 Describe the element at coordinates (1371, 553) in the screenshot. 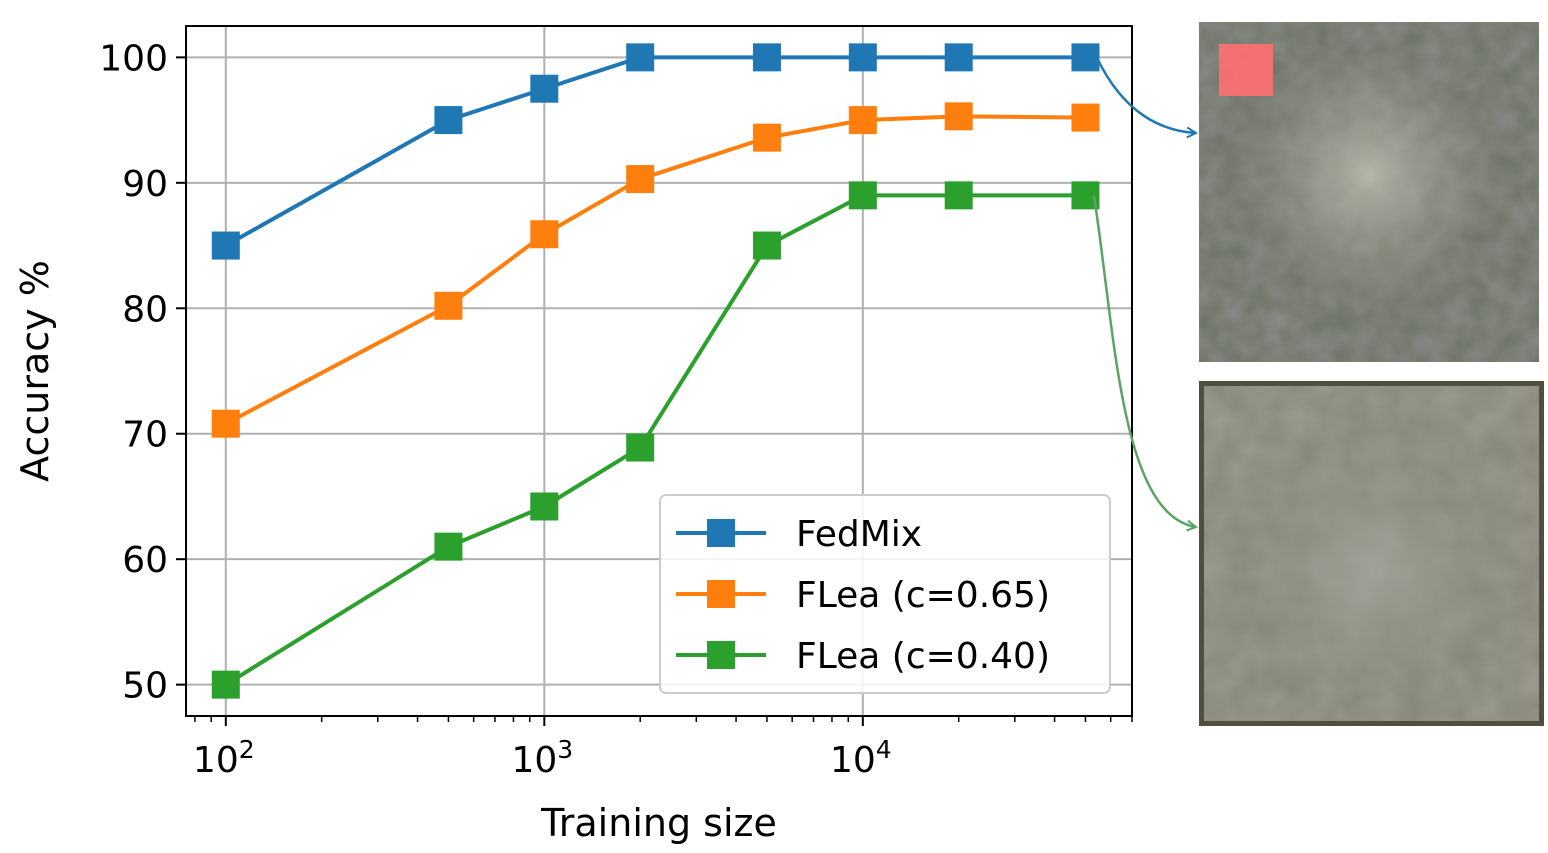

I see `flea-sample-image` at that location.